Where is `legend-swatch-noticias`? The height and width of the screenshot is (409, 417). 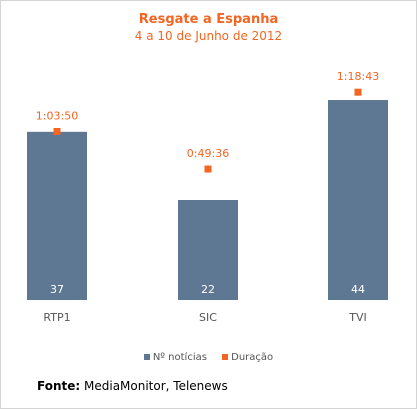
legend-swatch-noticias is located at coordinates (146, 357).